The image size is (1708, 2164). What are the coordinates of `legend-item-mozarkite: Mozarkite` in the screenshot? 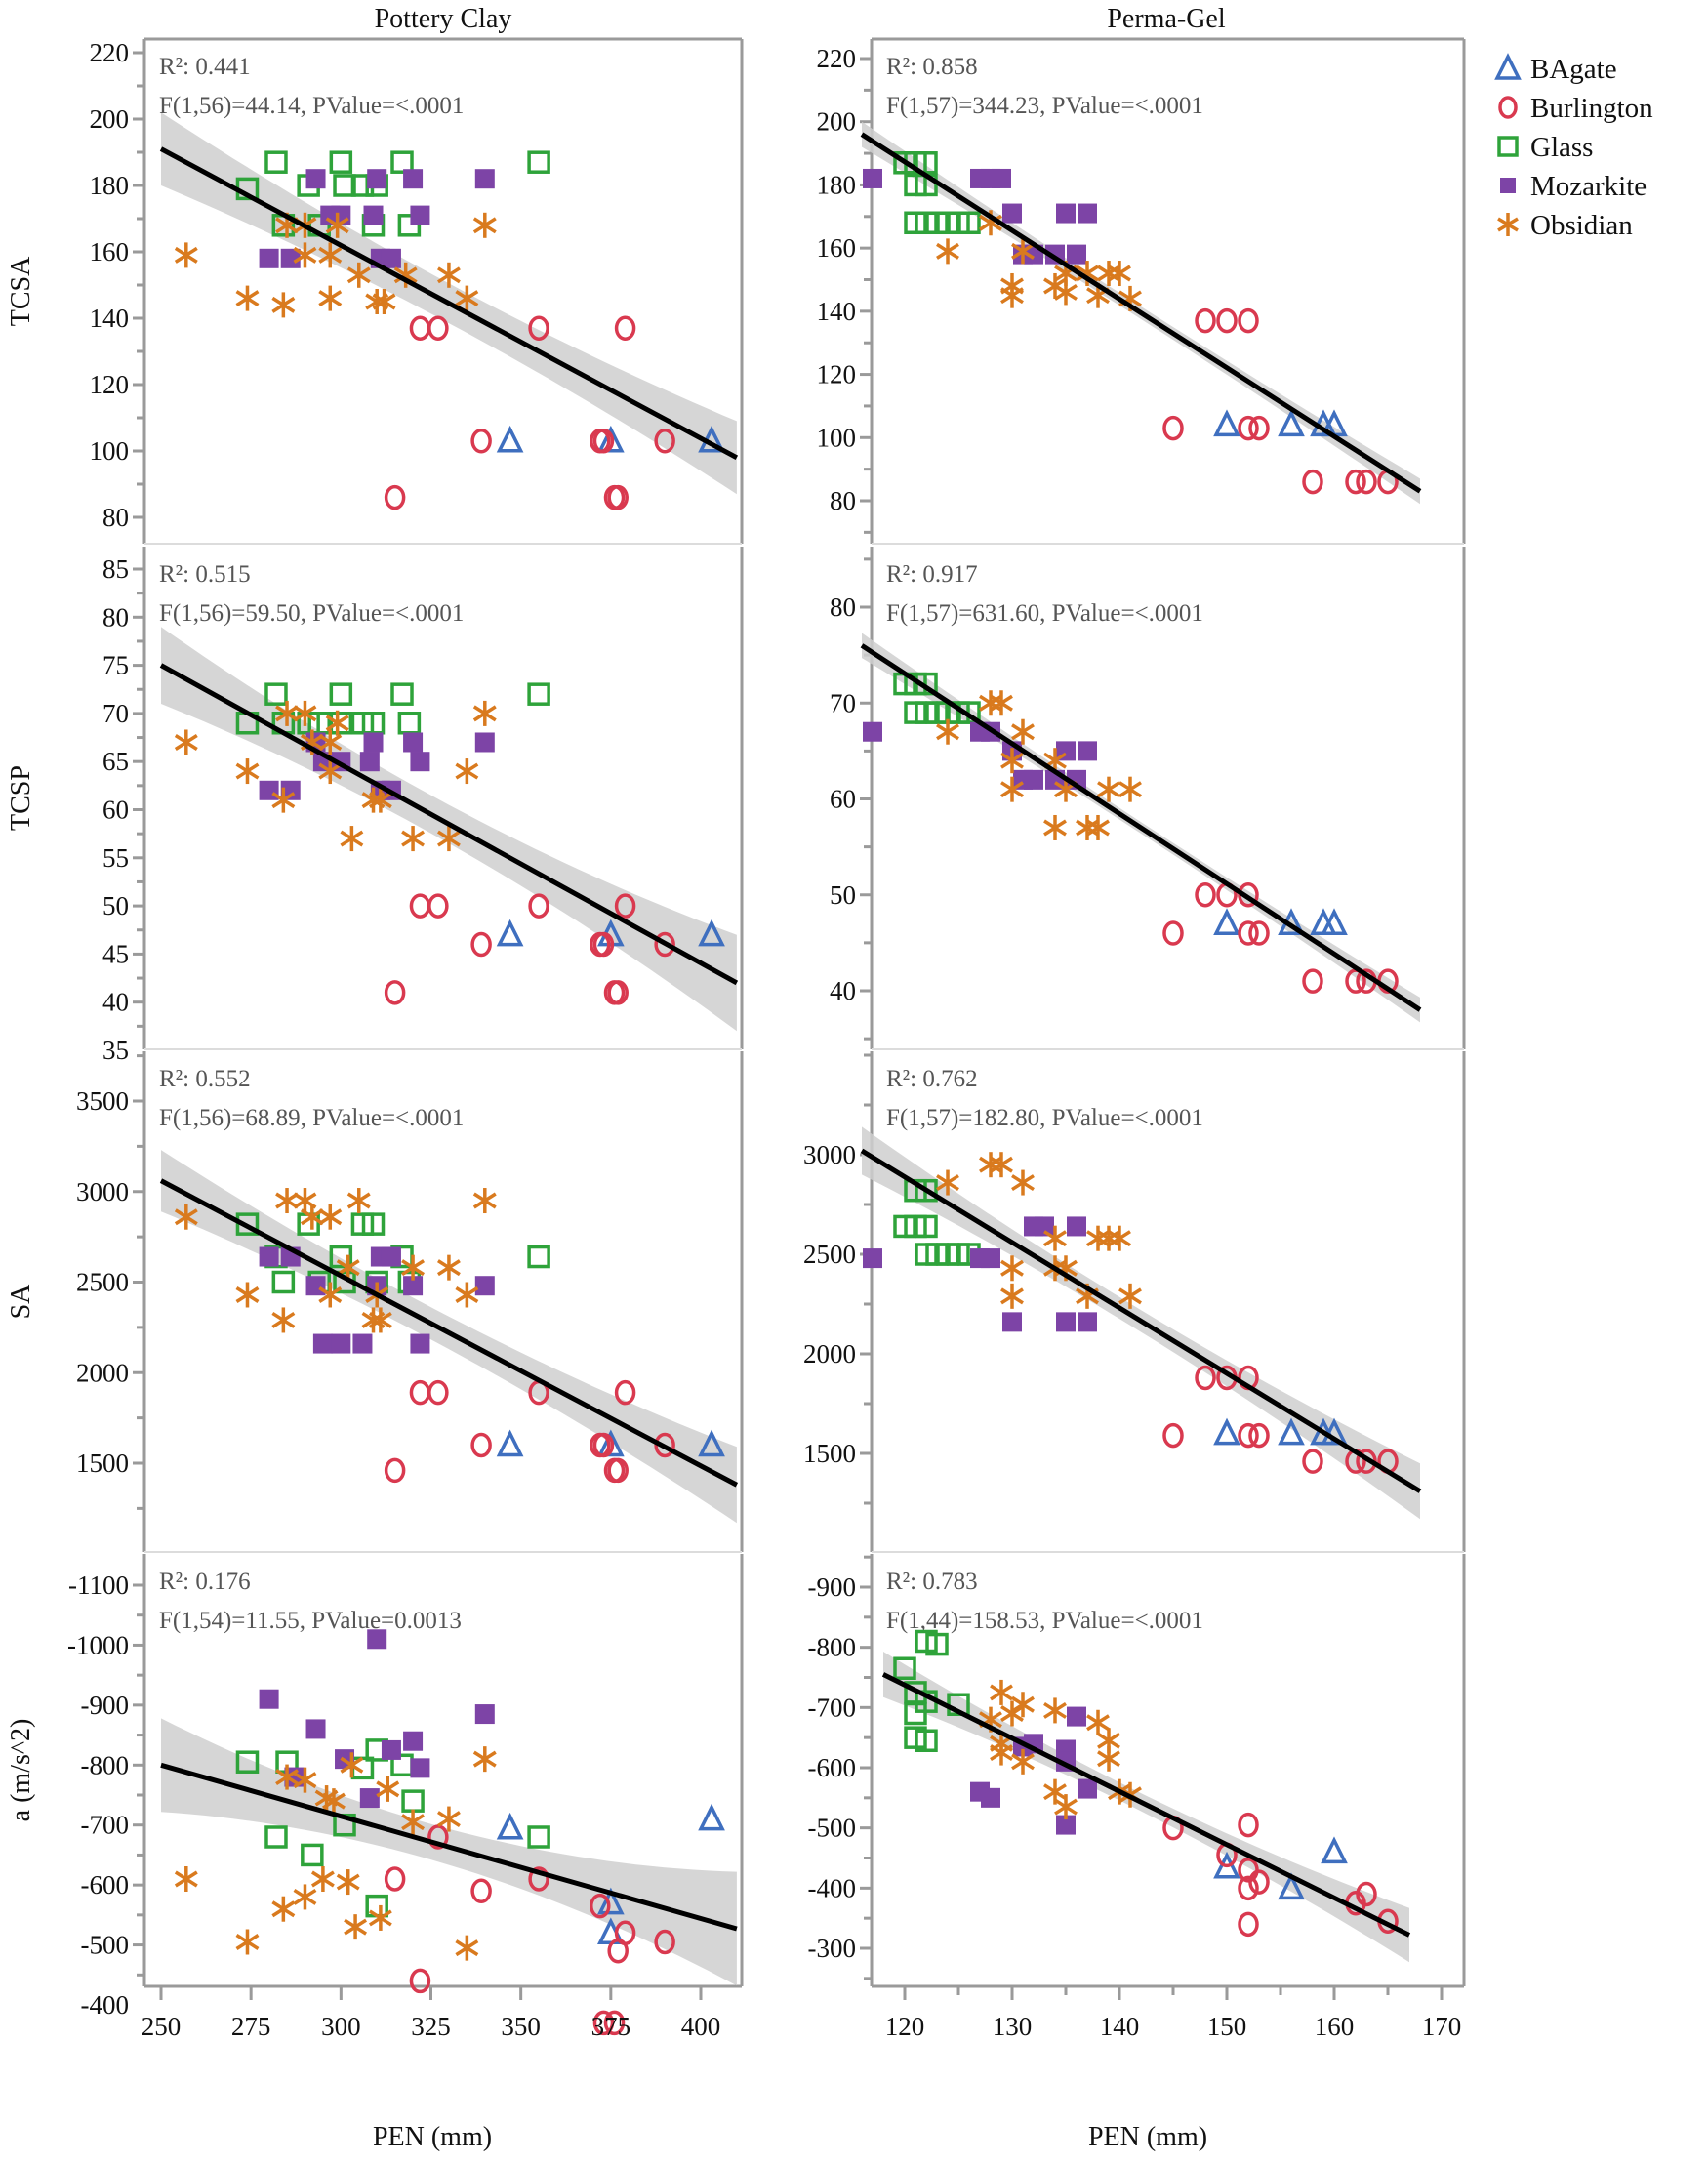 It's located at (1573, 186).